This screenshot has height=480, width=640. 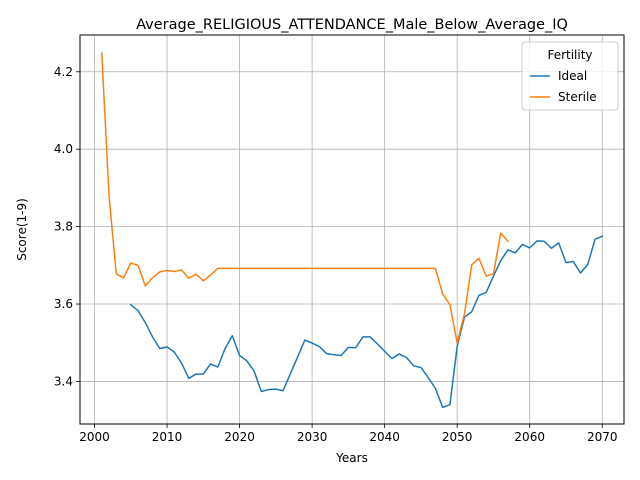 I want to click on x-tick-label: 2060, so click(x=529, y=437).